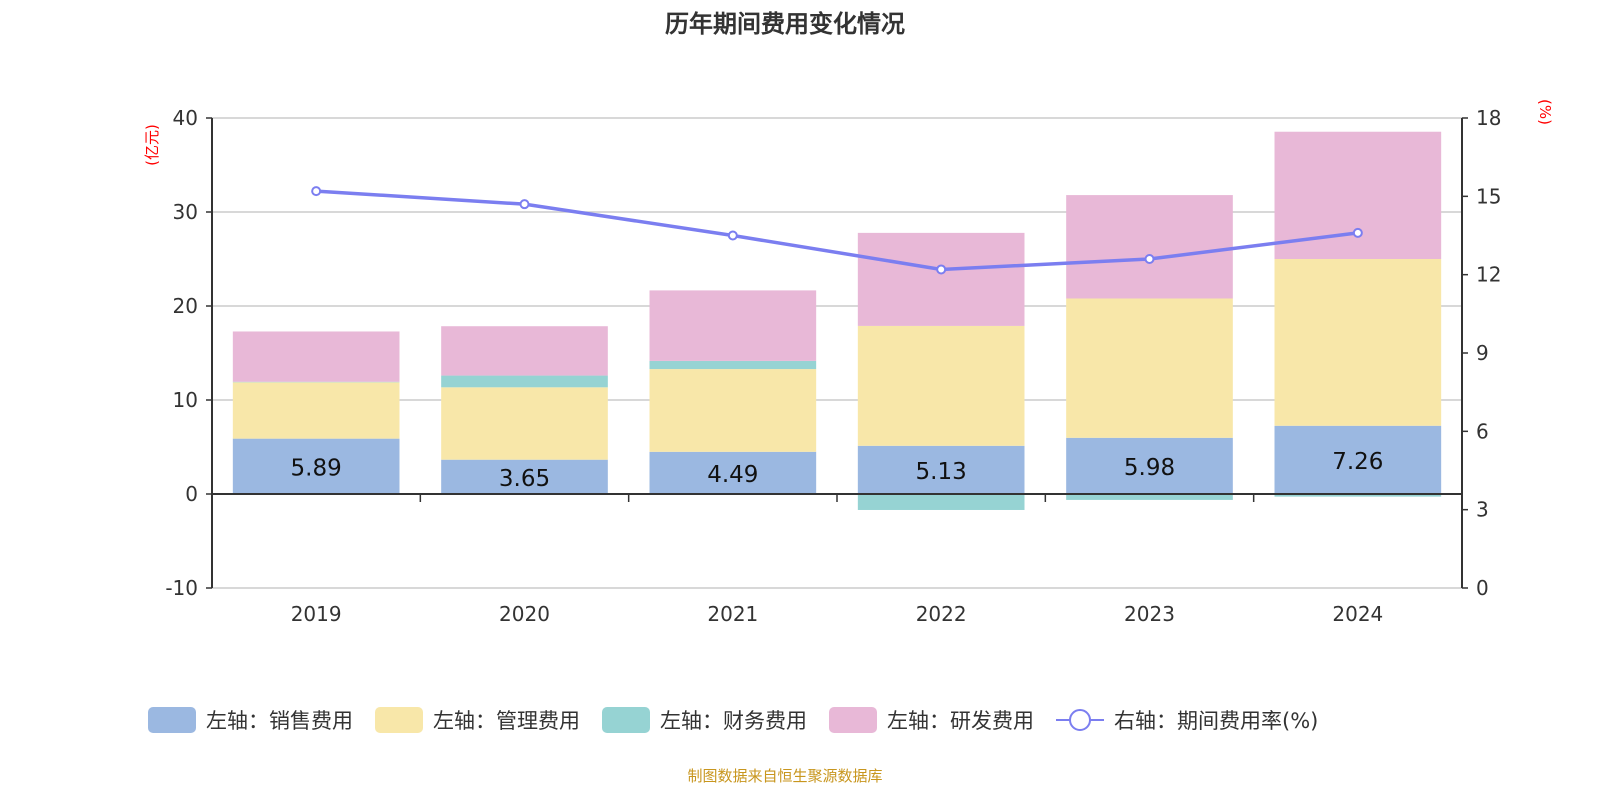 This screenshot has width=1600, height=800. I want to click on left-tick-label: 40, so click(185, 118).